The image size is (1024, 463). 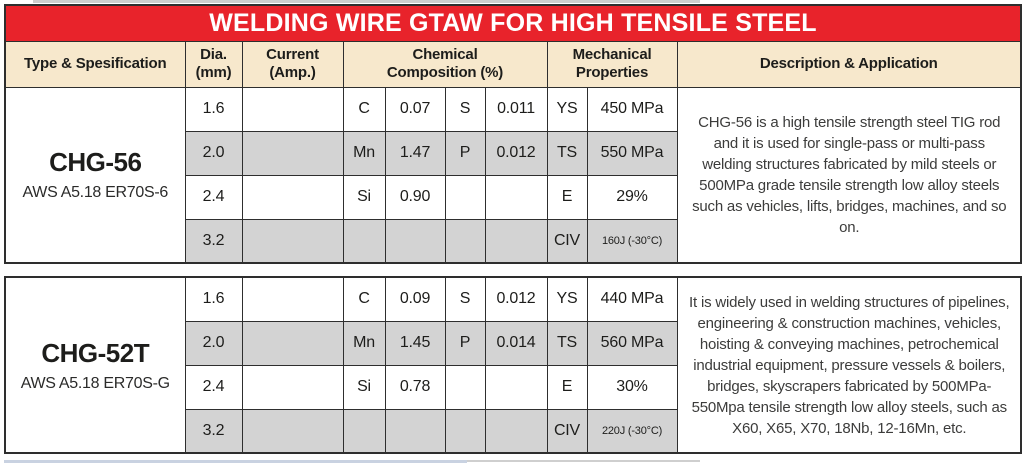 What do you see at coordinates (95, 162) in the screenshot?
I see `product-name: CHG-56` at bounding box center [95, 162].